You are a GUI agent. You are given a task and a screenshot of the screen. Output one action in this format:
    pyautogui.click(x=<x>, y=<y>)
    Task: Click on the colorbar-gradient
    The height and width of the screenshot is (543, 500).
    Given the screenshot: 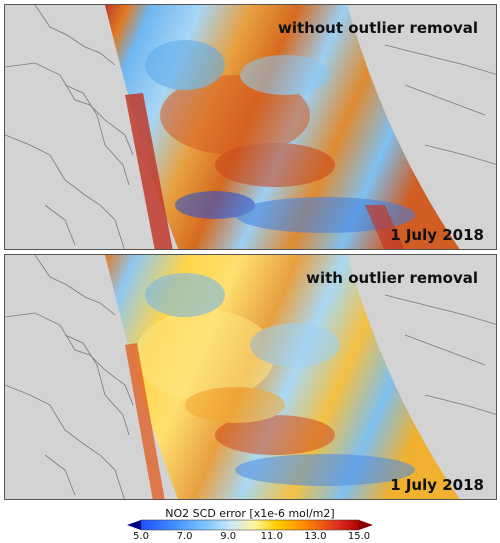 What is the action you would take?
    pyautogui.click(x=250, y=525)
    